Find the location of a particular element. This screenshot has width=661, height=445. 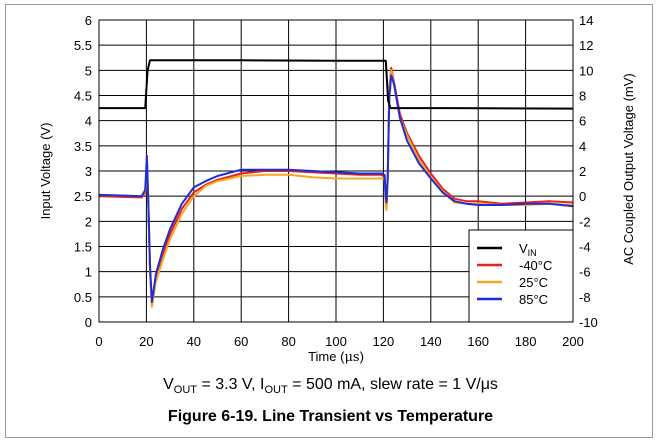

y-right-tick-label: 4 is located at coordinates (582, 146).